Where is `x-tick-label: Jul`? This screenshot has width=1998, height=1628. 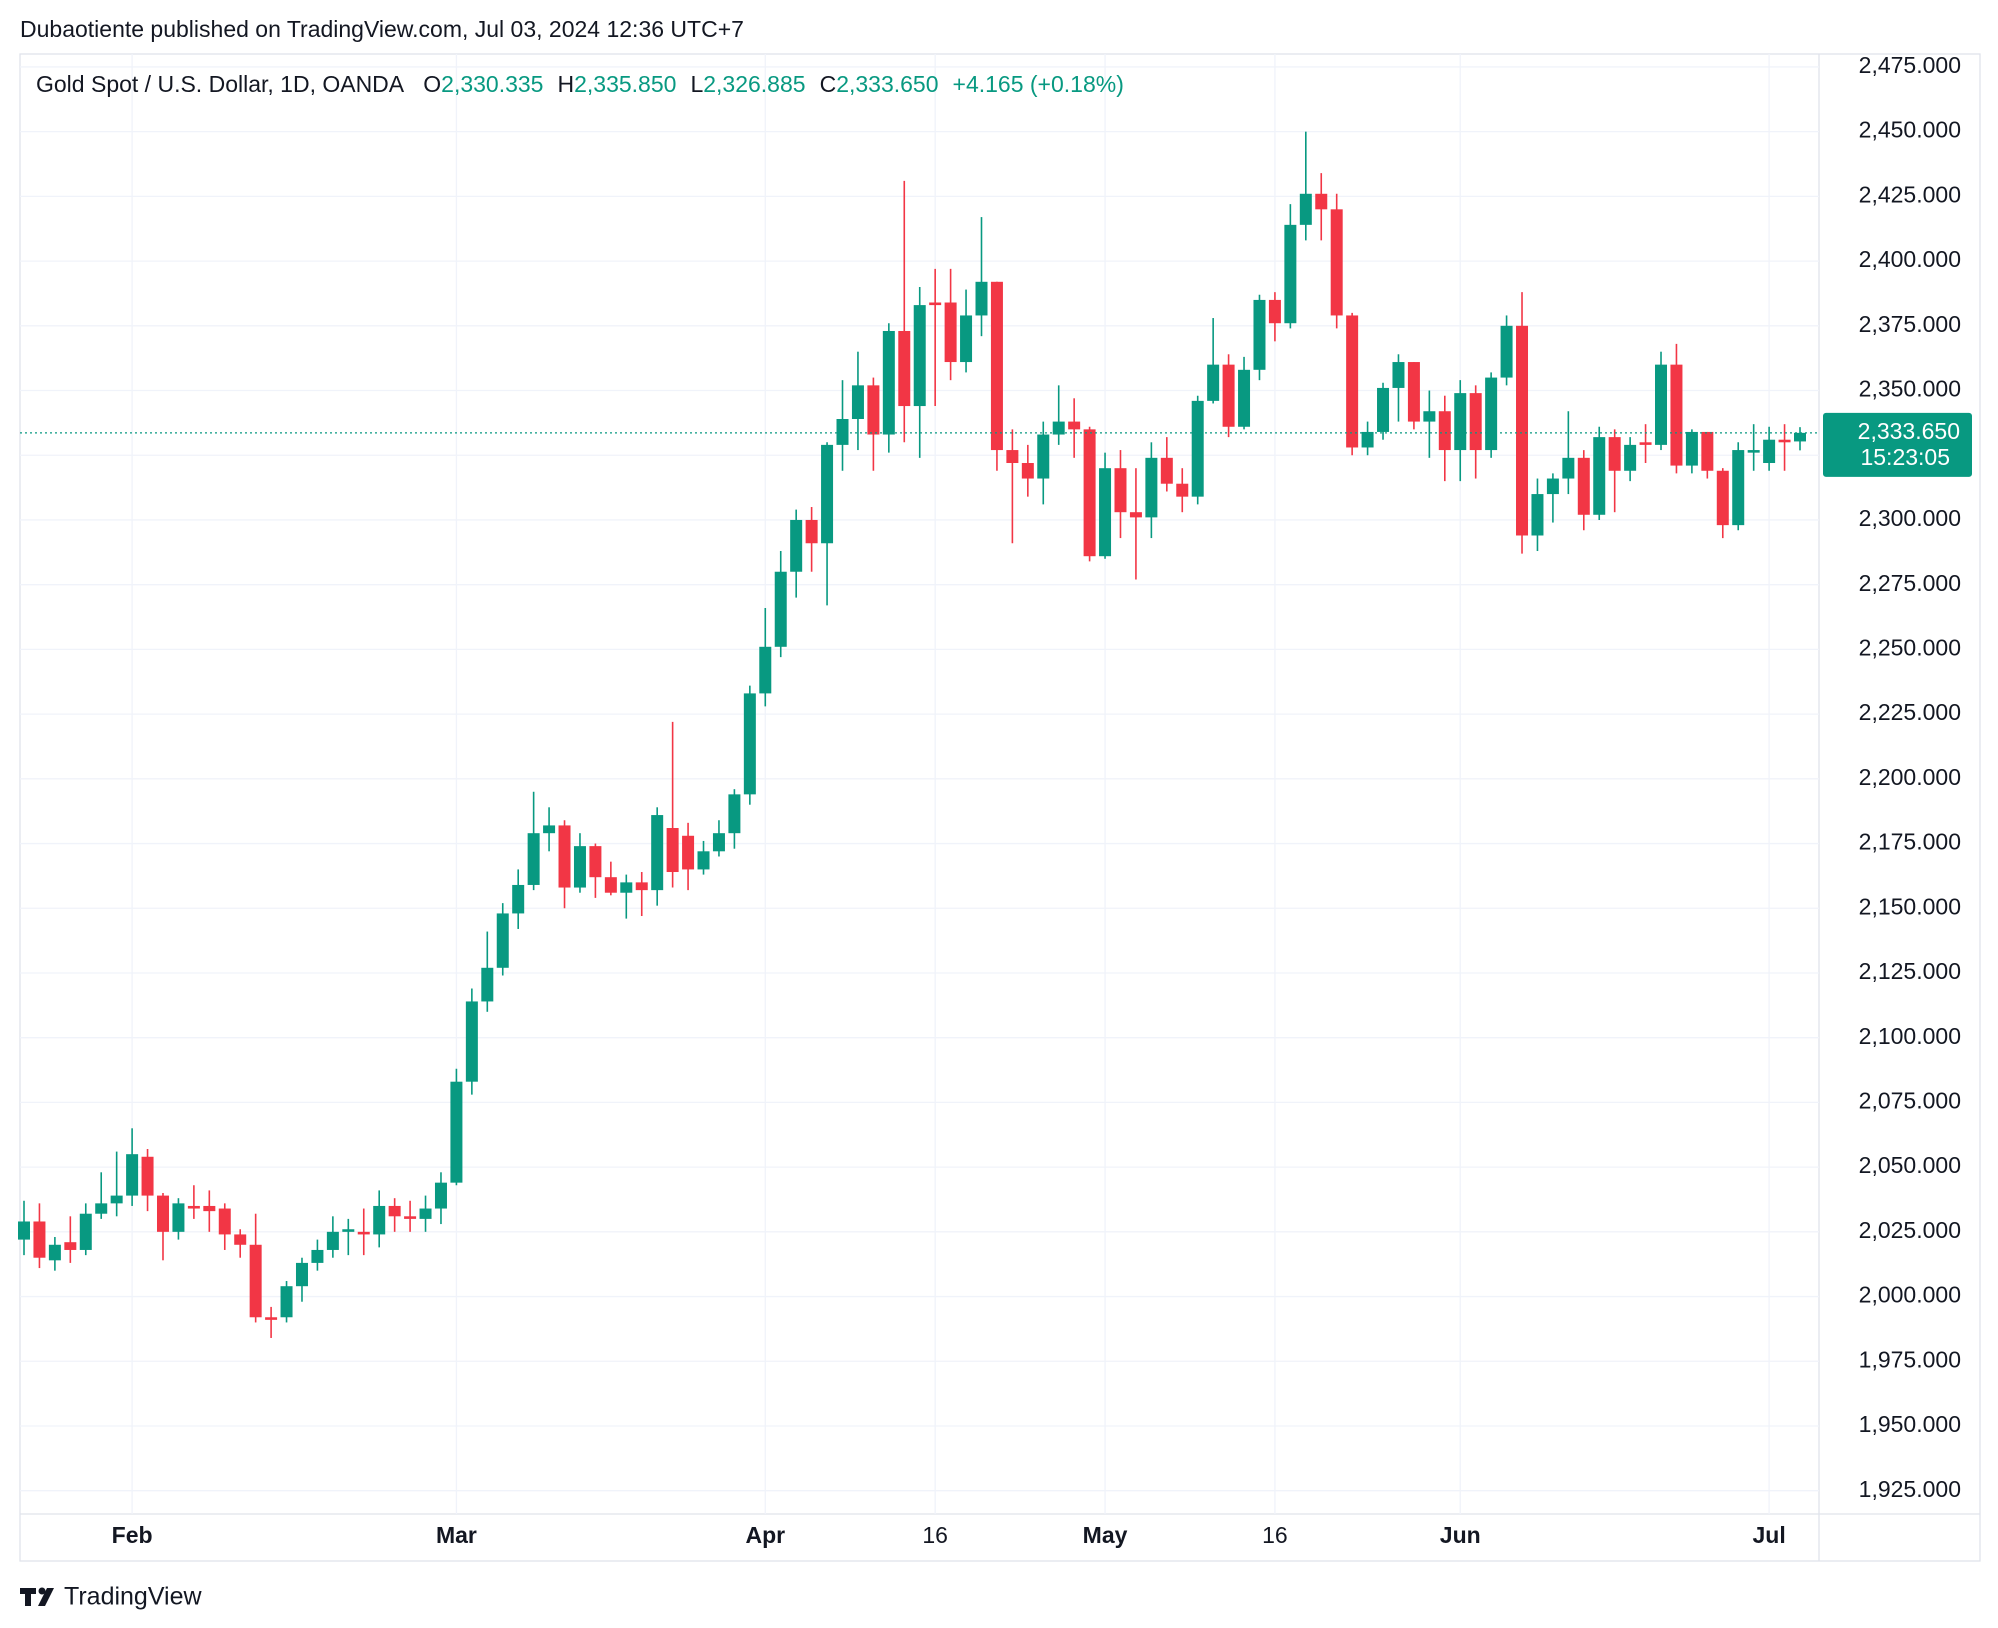
x-tick-label: Jul is located at coordinates (1768, 1535).